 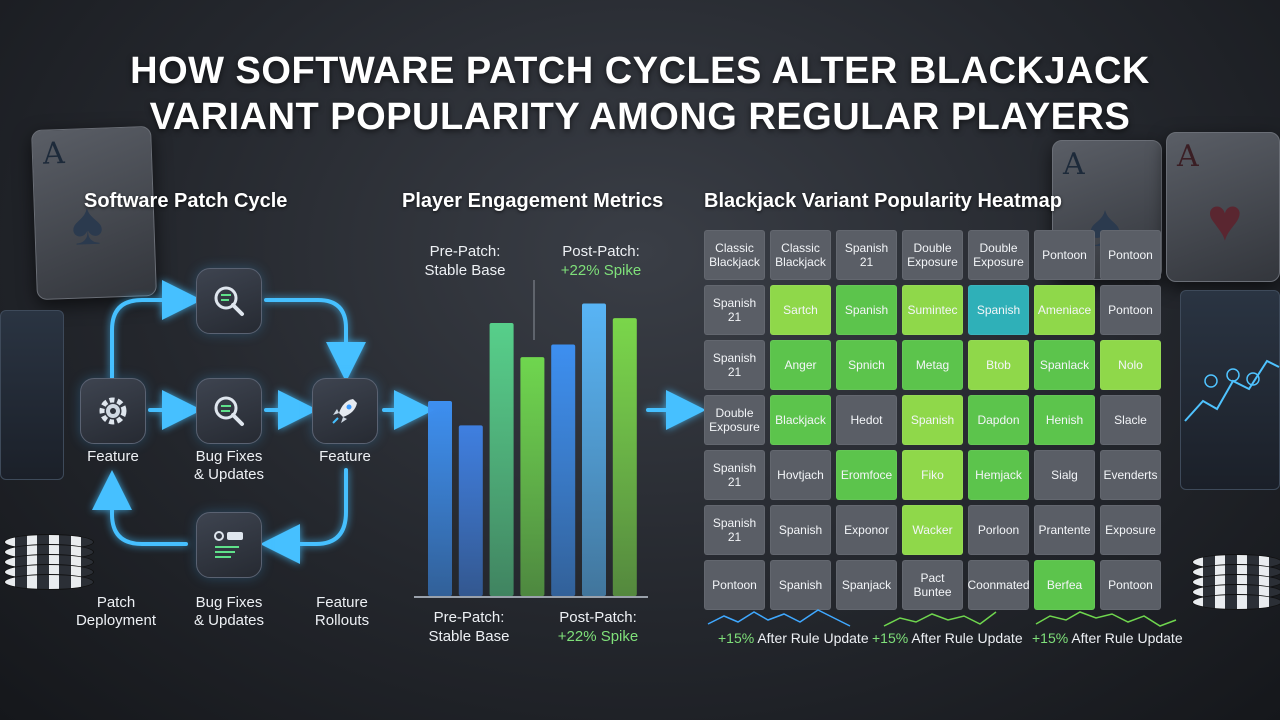 I want to click on heatmap-cell: Slacle, so click(x=1130, y=420).